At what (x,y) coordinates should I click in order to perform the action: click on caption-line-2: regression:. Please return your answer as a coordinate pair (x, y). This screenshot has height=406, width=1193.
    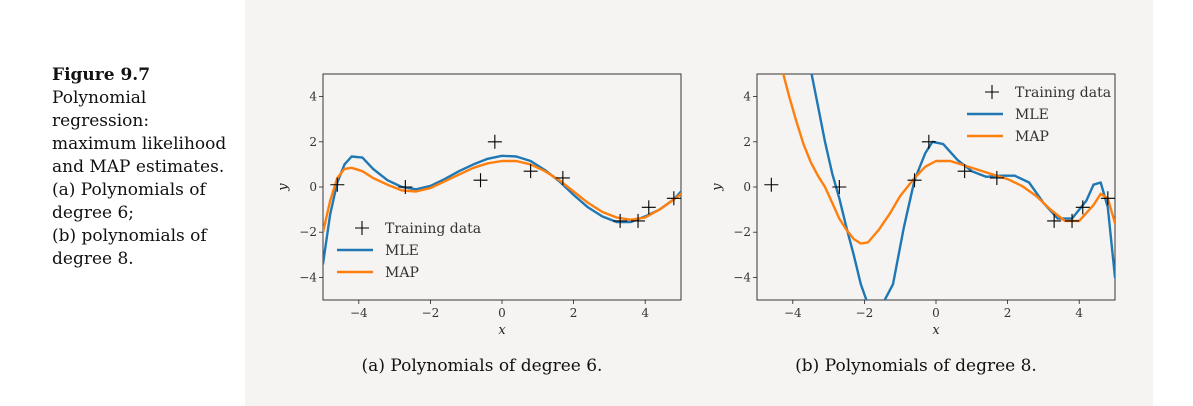
    Looking at the image, I should click on (101, 121).